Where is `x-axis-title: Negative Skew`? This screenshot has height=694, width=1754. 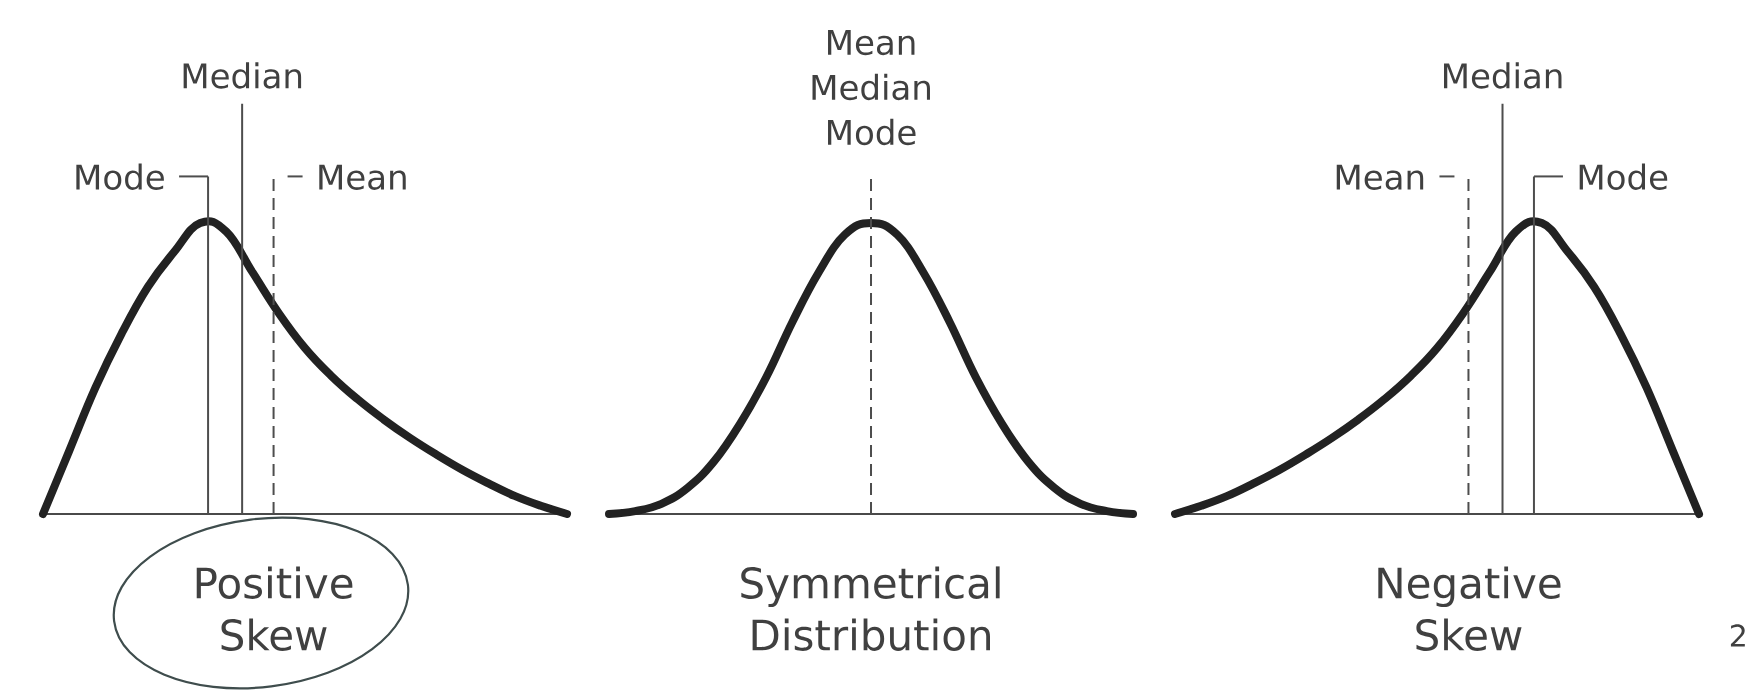
x-axis-title: Negative Skew is located at coordinates (1469, 608).